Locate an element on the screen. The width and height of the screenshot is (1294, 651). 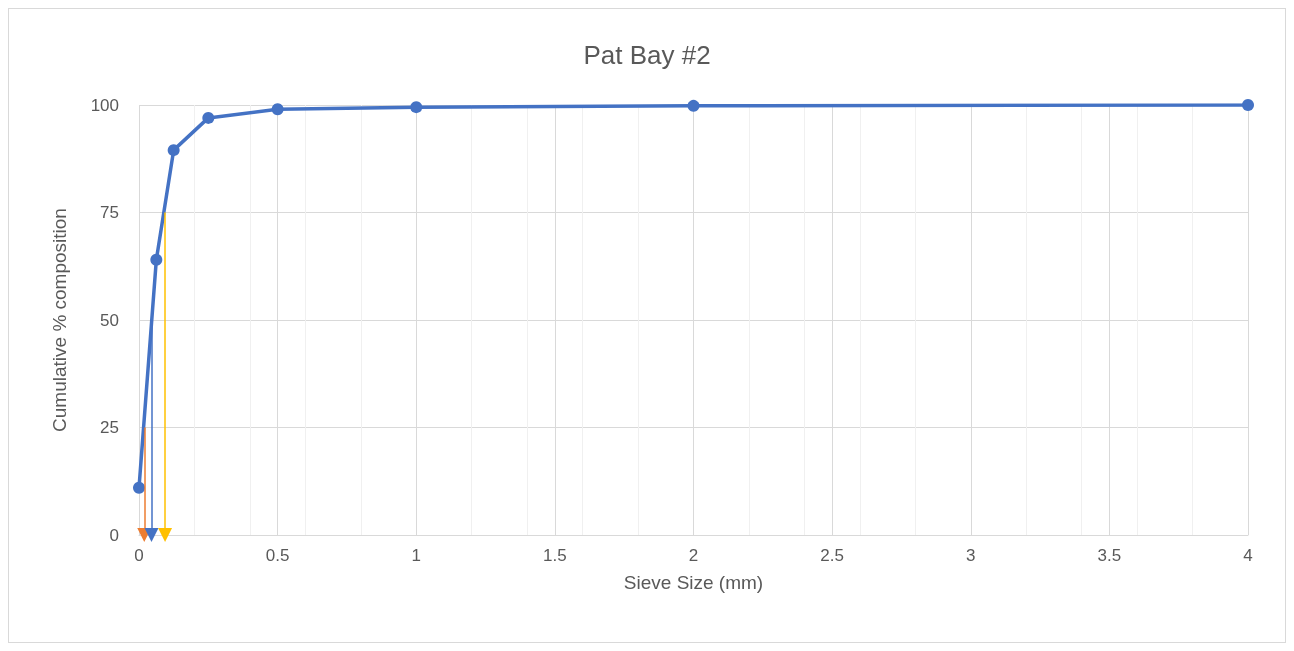
x-tick-label: 1.5 is located at coordinates (555, 555).